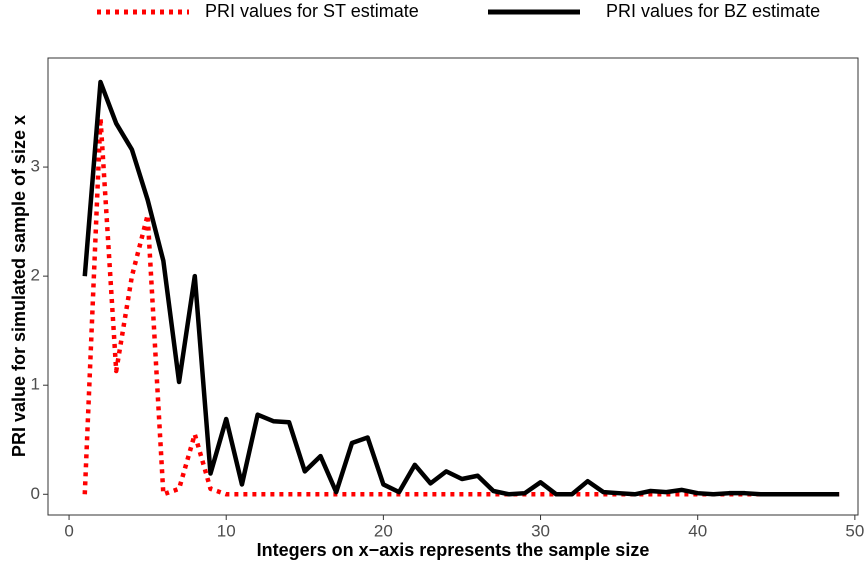  I want to click on y-tick-label: 0, so click(35, 493).